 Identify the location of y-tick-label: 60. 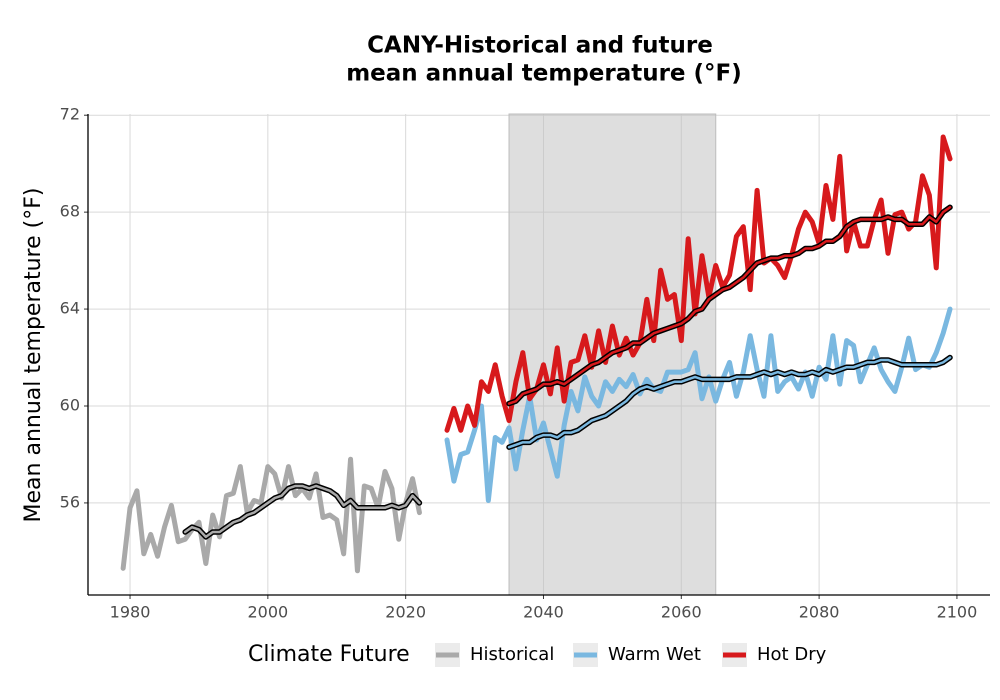
(70, 404).